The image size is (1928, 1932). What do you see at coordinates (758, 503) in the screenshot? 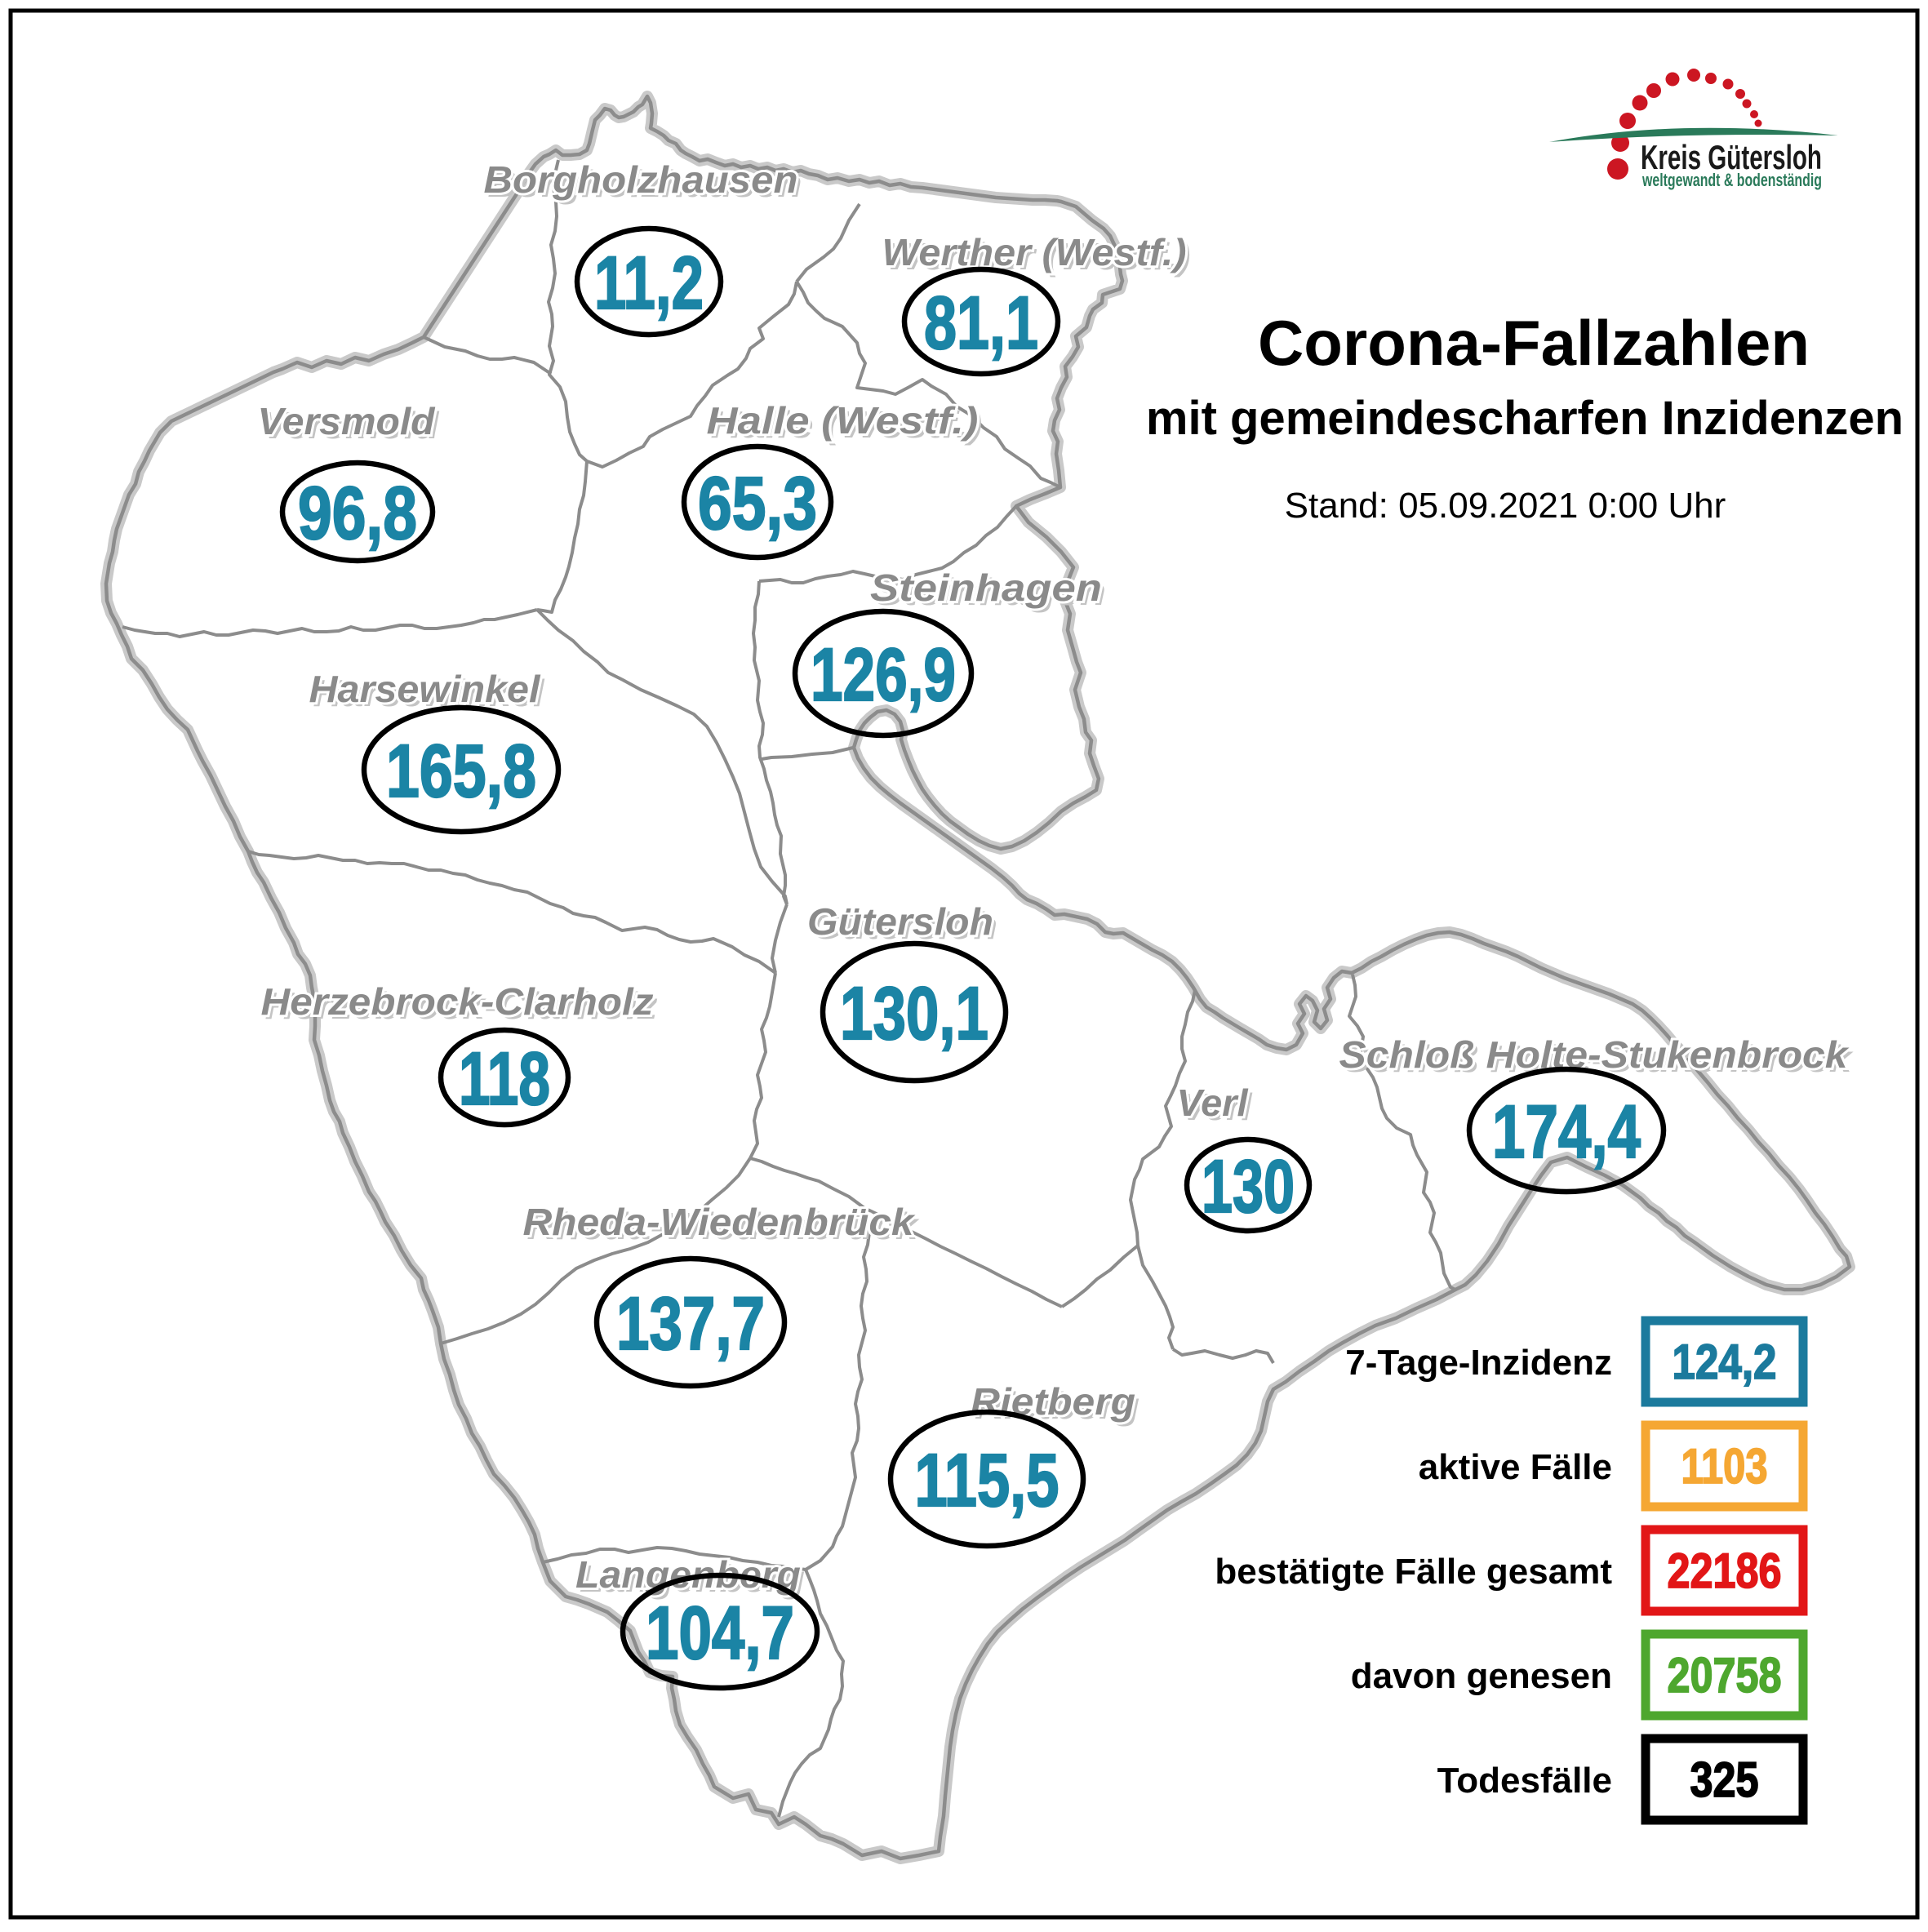
I see `svg-text: 65,3` at bounding box center [758, 503].